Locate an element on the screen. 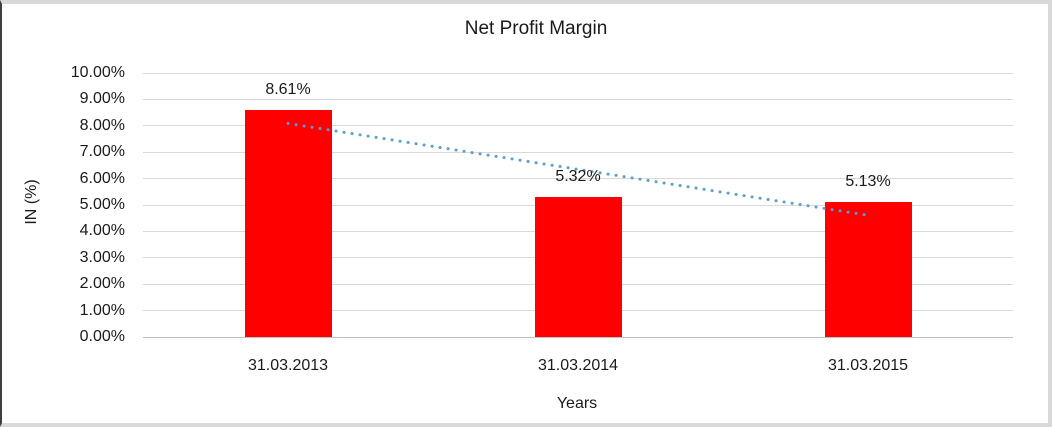  y-tick-label: 3.00% is located at coordinates (102, 257).